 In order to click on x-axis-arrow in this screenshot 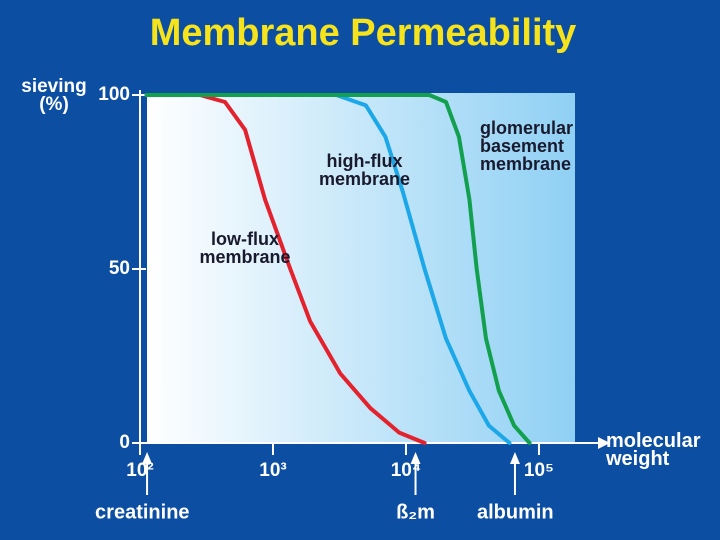, I will do `click(604, 443)`.